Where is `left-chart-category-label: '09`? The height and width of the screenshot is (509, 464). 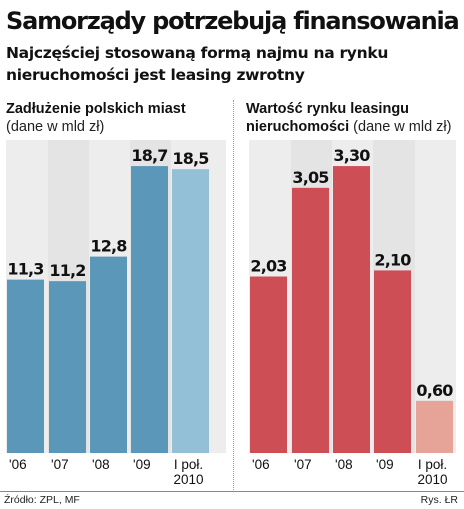
left-chart-category-label: '09 is located at coordinates (142, 464).